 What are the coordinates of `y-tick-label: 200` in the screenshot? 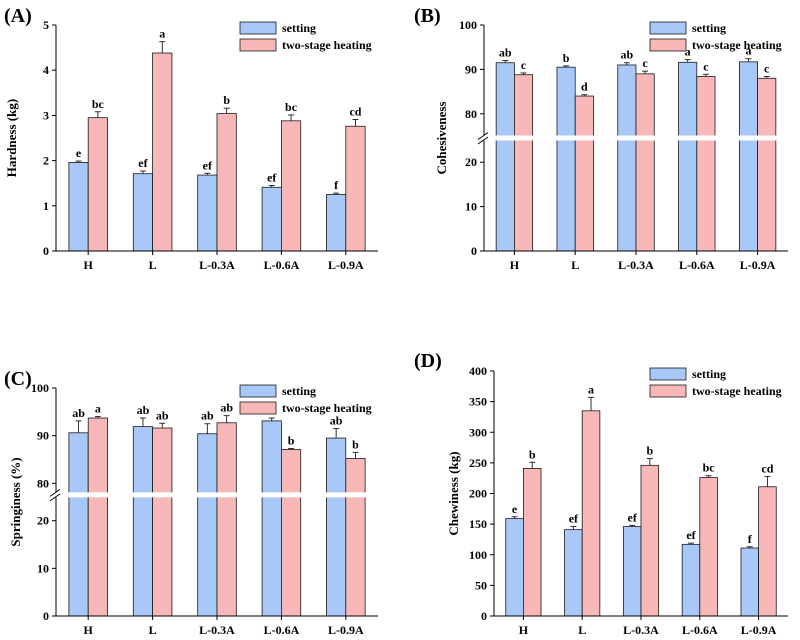 It's located at (478, 494).